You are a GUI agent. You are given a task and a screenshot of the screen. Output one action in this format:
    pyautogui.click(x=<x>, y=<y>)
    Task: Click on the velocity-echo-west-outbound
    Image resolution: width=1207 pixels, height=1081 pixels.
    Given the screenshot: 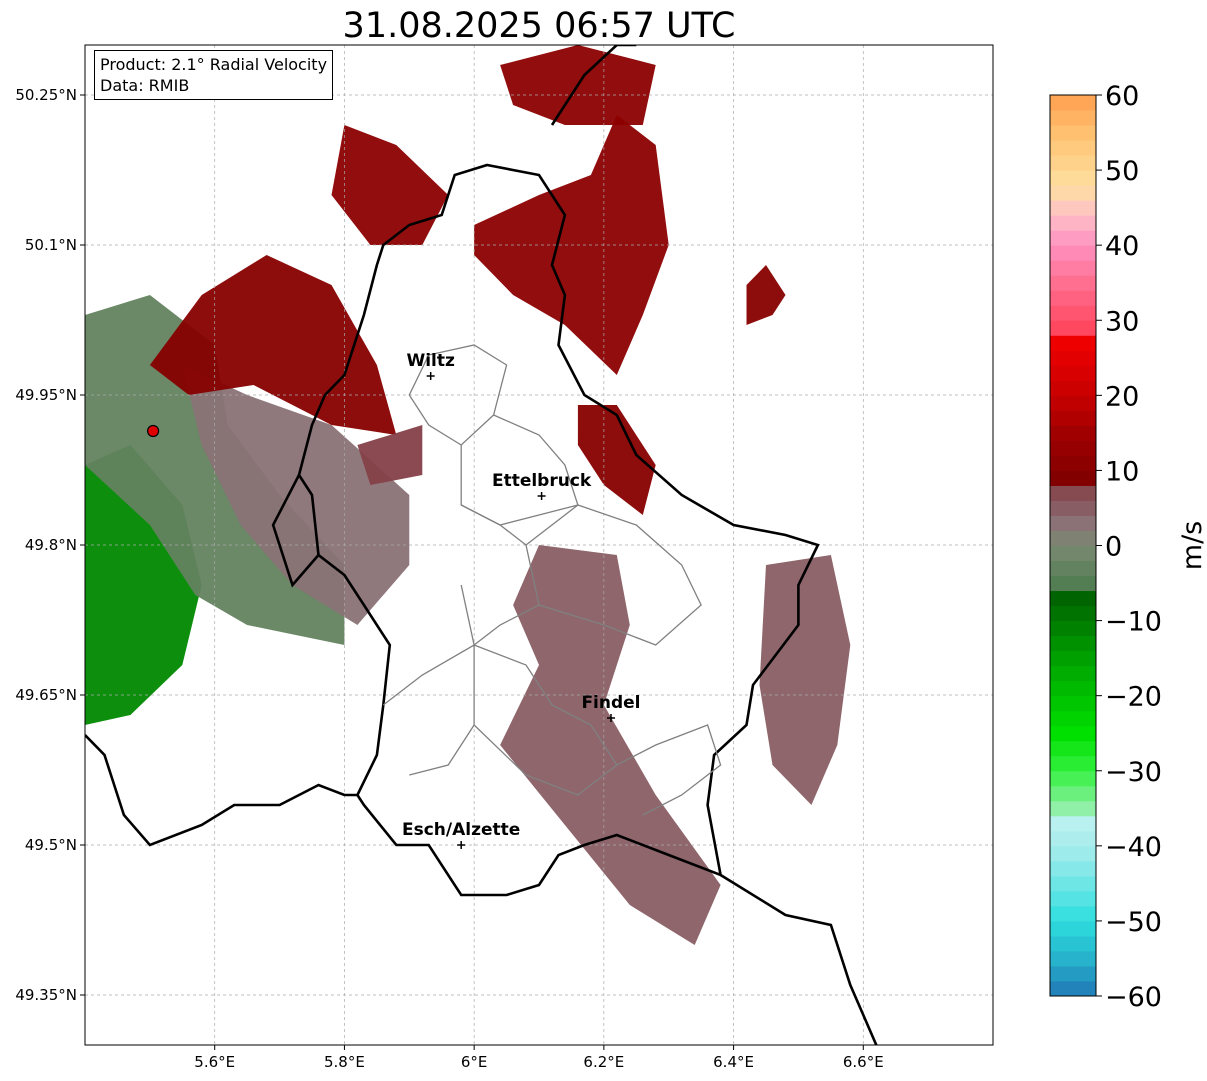 What is the action you would take?
    pyautogui.click(x=296, y=495)
    